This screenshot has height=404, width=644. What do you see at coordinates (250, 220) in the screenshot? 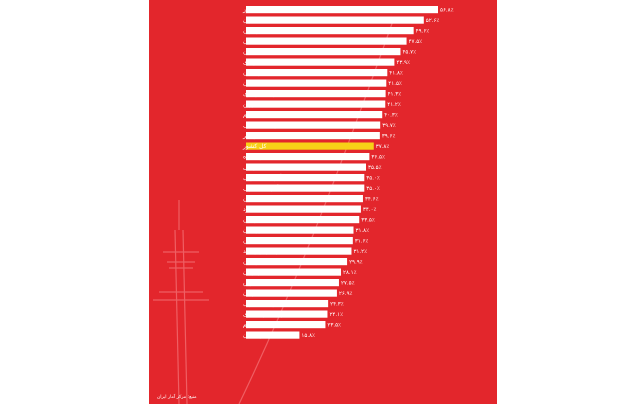
I see `category-label-20: زنجان` at bounding box center [250, 220].